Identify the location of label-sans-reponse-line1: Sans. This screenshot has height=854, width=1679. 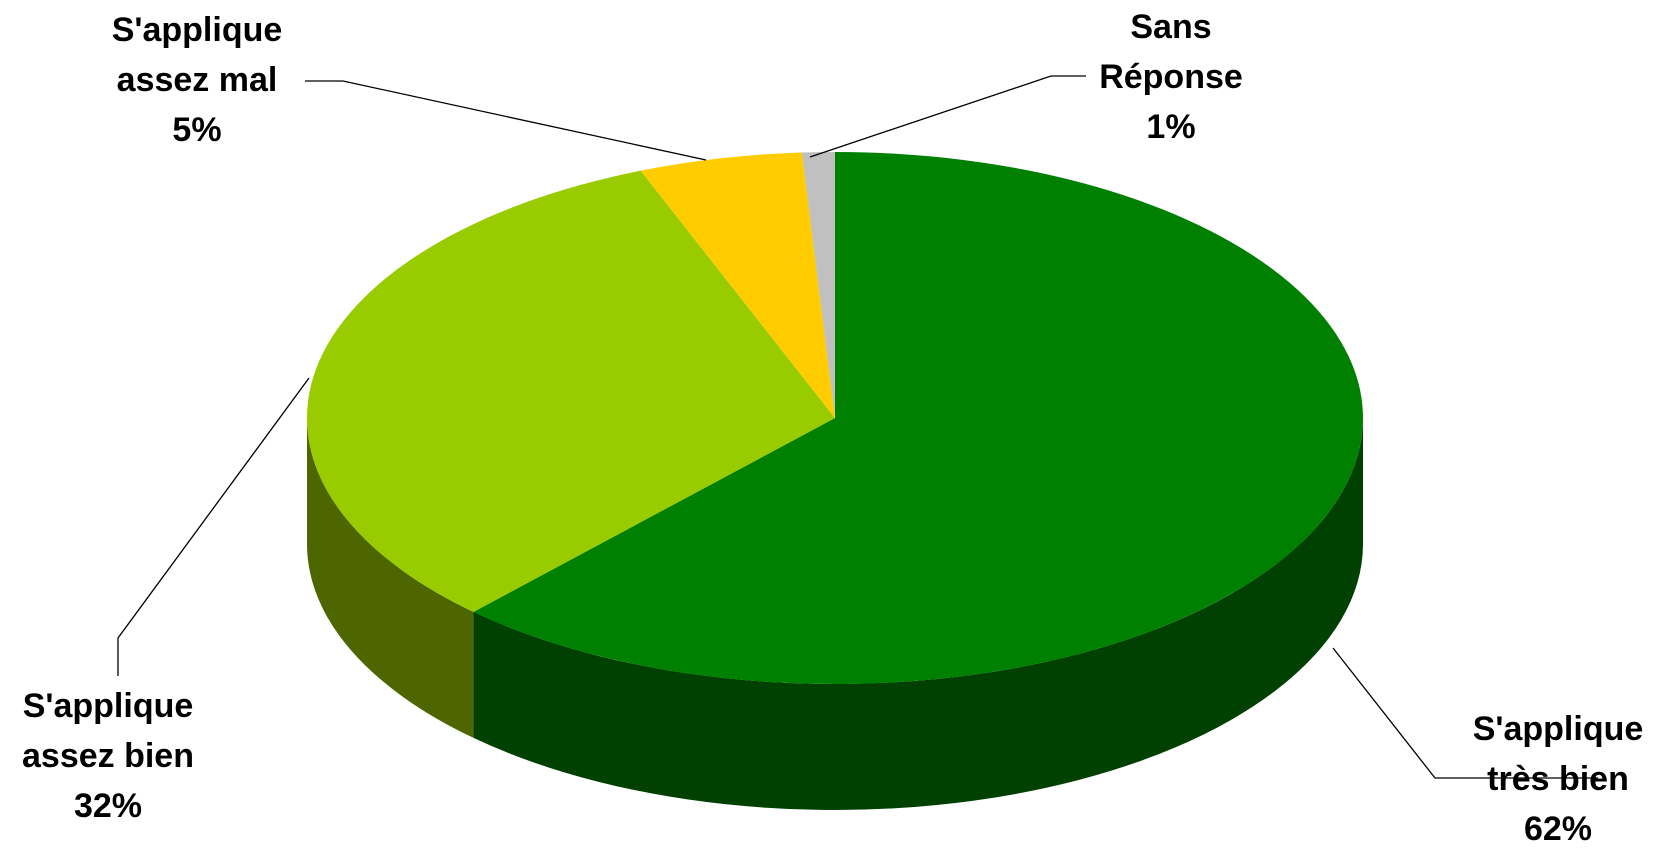
(1171, 27).